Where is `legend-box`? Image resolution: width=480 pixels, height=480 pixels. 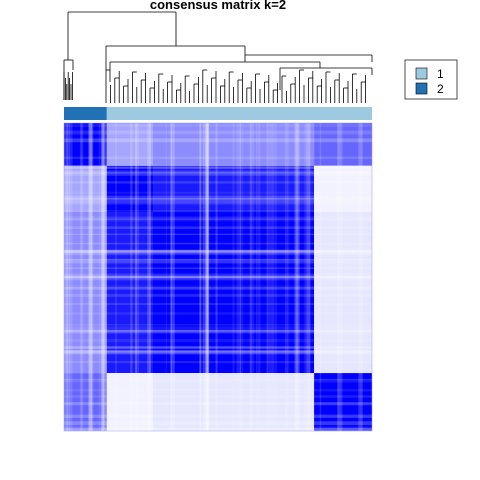
legend-box is located at coordinates (431, 79).